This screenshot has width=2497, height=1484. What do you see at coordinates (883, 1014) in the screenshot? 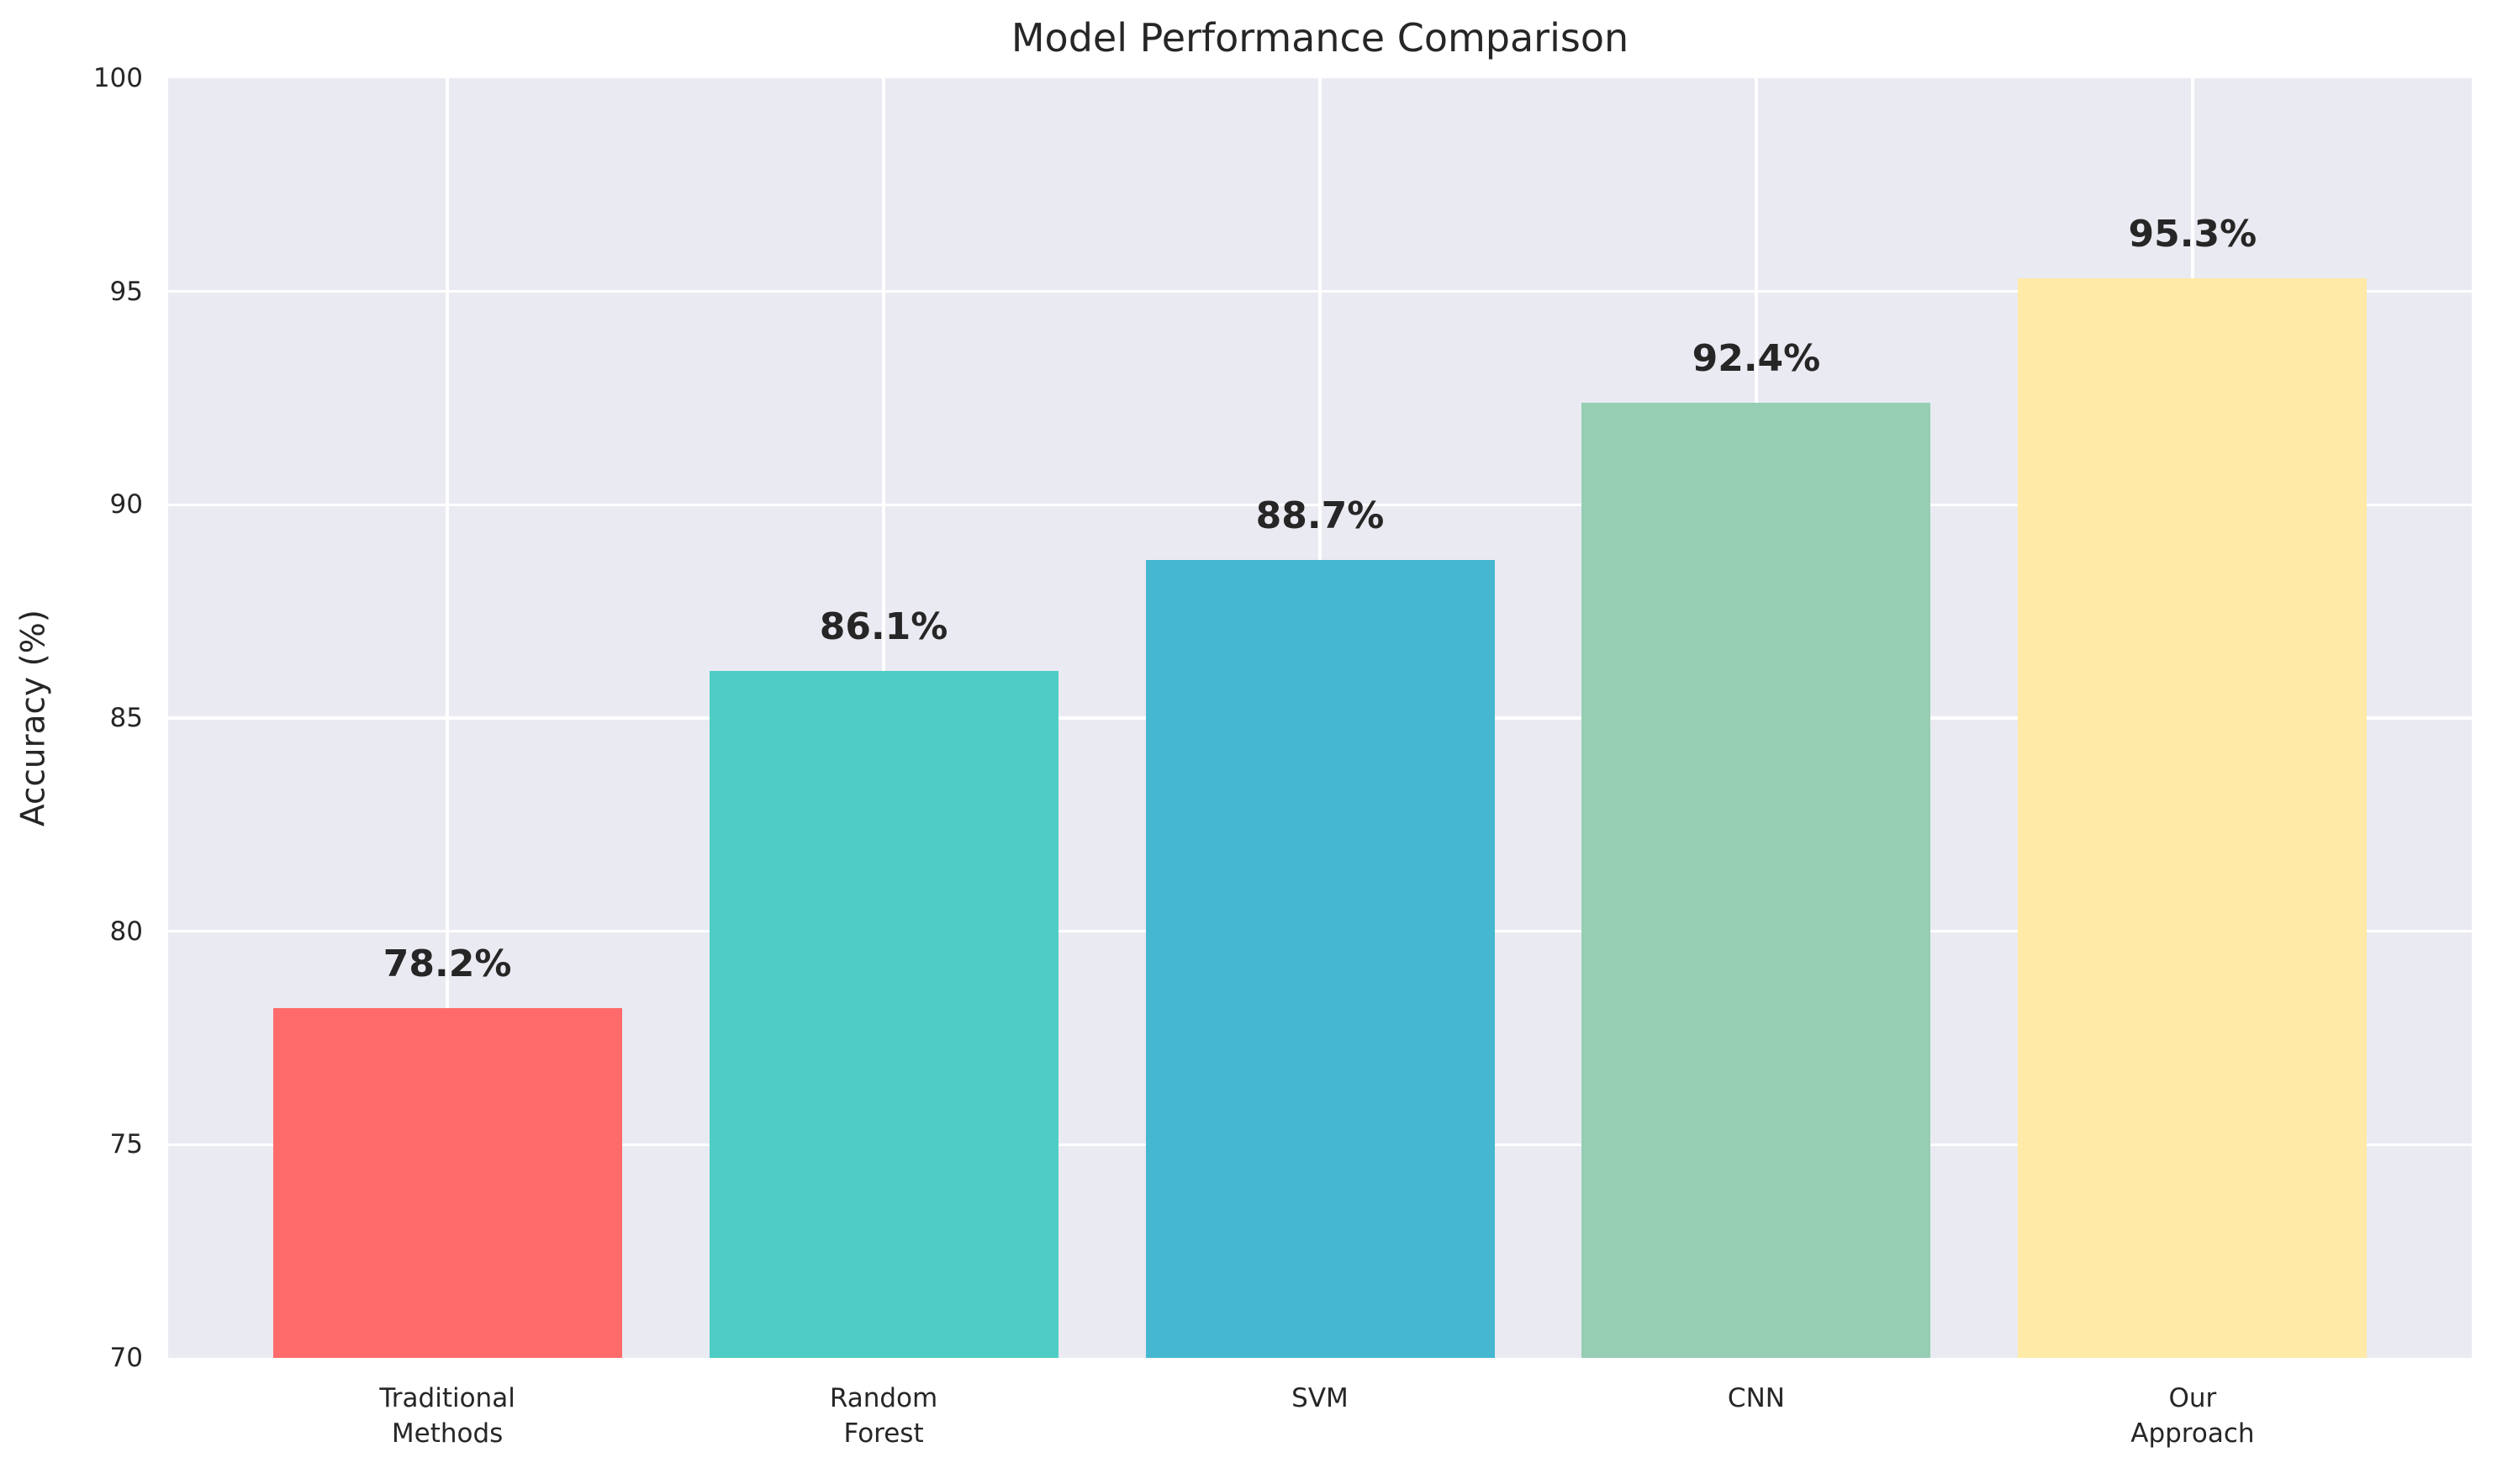
I see `bar-random-forest` at bounding box center [883, 1014].